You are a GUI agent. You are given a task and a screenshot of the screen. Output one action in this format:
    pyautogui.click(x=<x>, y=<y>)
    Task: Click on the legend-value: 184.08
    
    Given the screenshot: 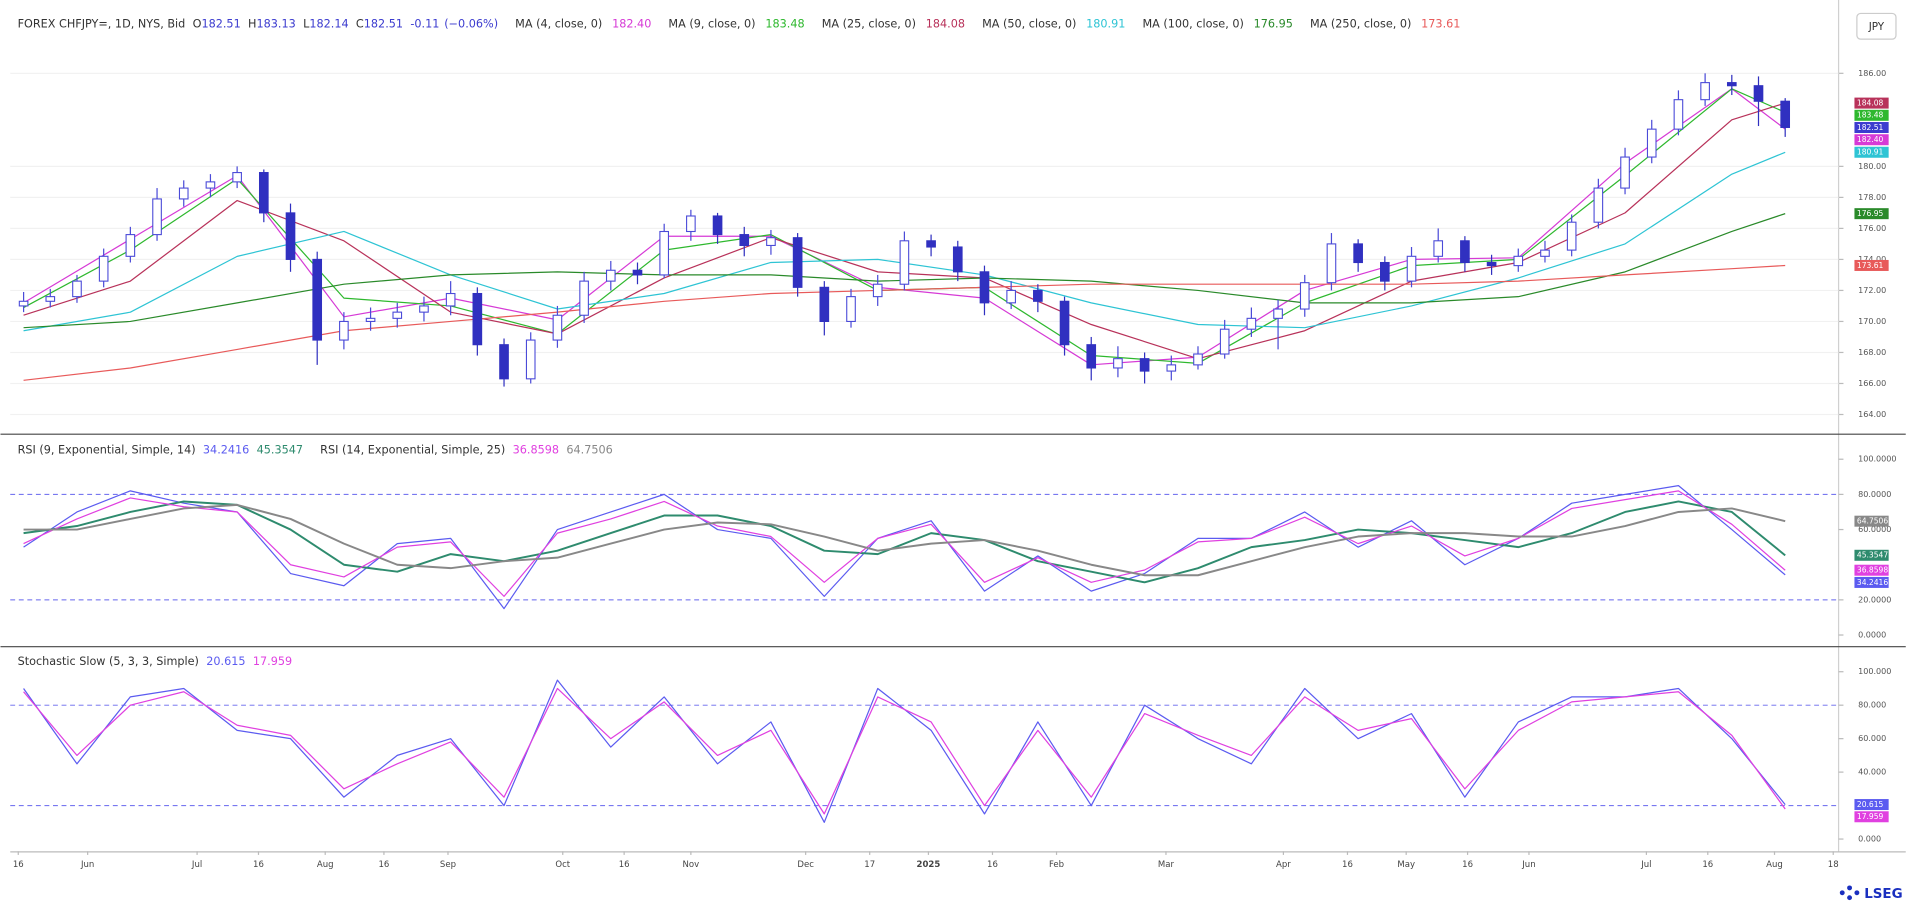 What is the action you would take?
    pyautogui.click(x=945, y=23)
    